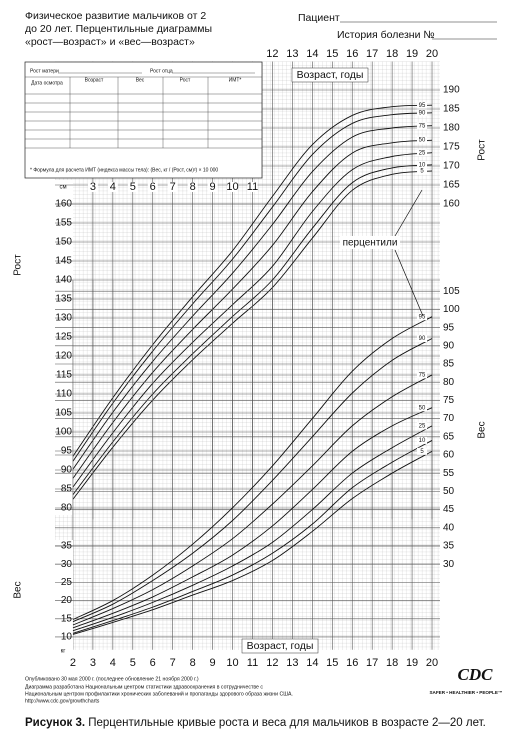 Image resolution: width=523 pixels, height=742 pixels. I want to click on y2-tick-label: 30, so click(449, 564).